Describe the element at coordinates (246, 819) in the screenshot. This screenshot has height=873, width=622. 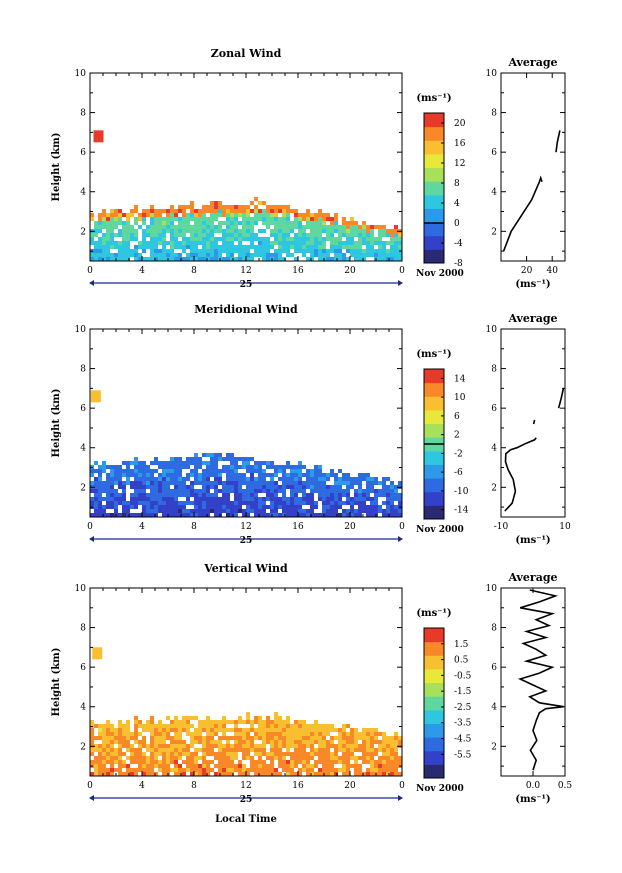
I see `x-axis-label: Local Time` at that location.